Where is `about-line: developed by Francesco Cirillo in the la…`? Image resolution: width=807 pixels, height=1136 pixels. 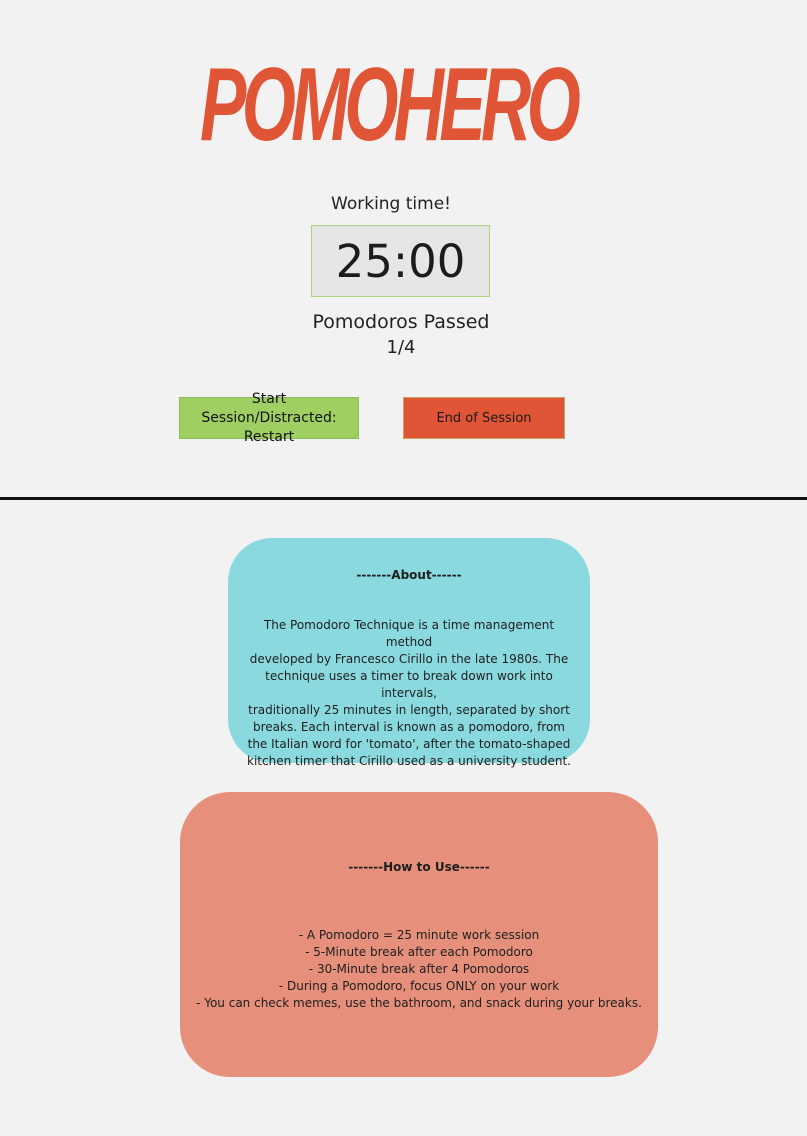
about-line: developed by Francesco Cirillo in the la… is located at coordinates (409, 659).